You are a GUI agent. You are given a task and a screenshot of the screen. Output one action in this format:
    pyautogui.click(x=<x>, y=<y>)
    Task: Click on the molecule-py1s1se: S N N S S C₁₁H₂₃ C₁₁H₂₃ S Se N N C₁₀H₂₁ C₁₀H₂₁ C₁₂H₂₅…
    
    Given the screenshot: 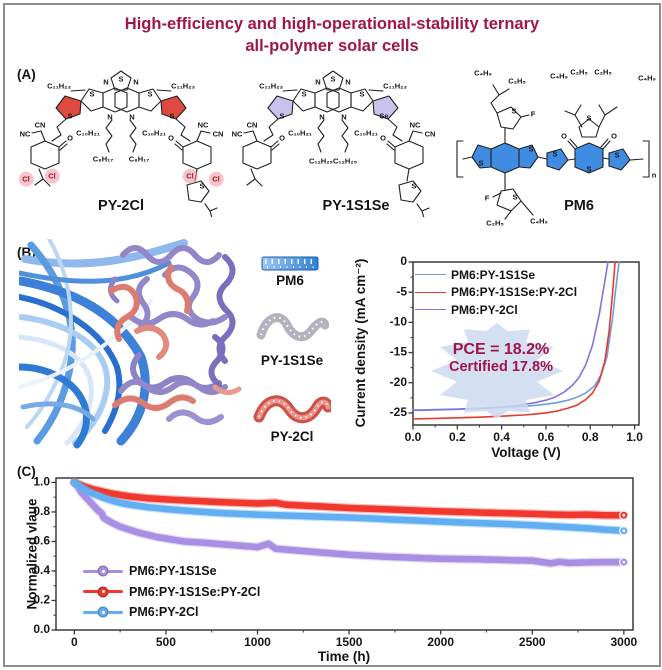 What is the action you would take?
    pyautogui.click(x=337, y=143)
    